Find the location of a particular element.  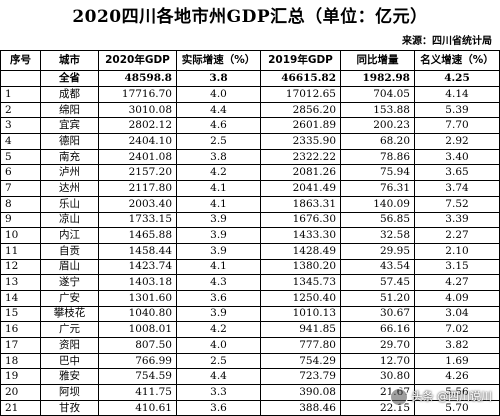

cell-gdp-2019: 2601.89 is located at coordinates (300, 126).